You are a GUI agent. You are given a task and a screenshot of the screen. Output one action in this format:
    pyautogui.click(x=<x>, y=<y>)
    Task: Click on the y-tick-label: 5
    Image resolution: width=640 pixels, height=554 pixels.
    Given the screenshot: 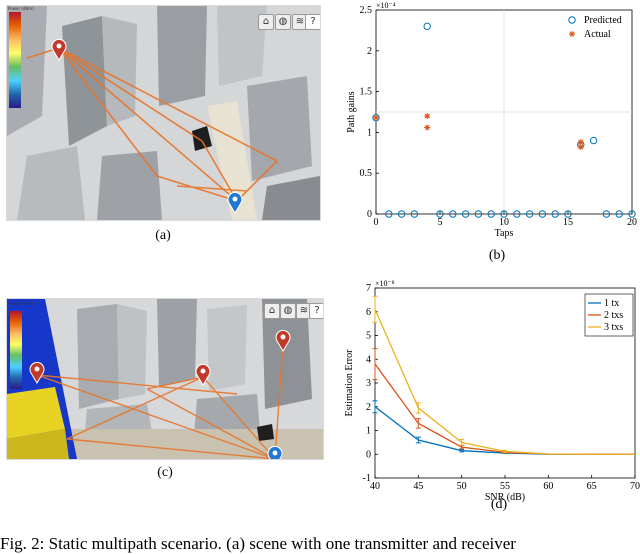 What is the action you would take?
    pyautogui.click(x=368, y=336)
    